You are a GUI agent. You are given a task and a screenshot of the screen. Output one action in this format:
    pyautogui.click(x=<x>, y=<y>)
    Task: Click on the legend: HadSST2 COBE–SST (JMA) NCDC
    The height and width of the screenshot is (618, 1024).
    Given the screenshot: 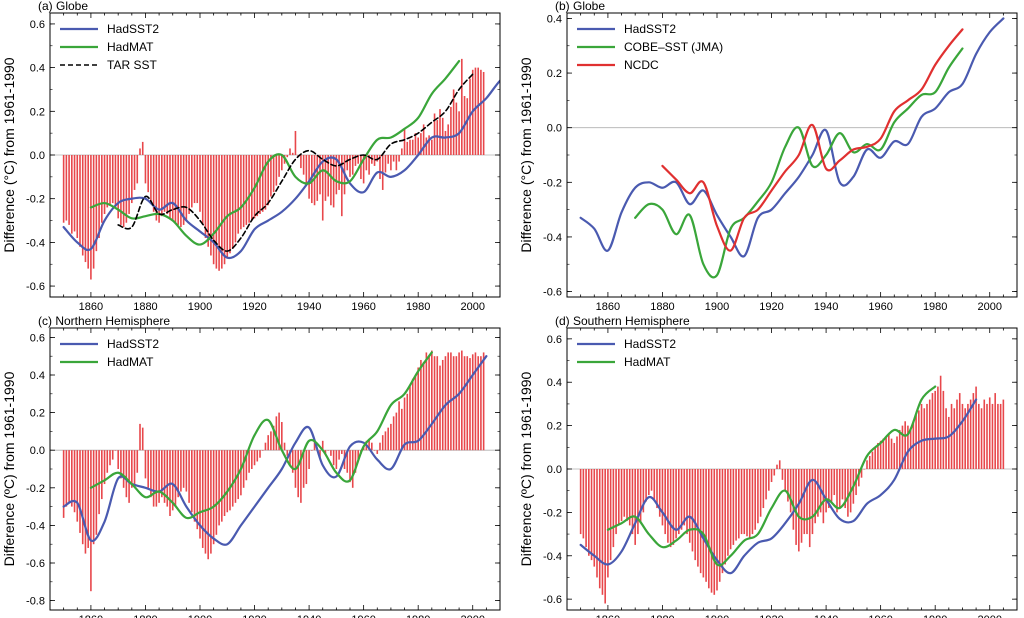 What is the action you would take?
    pyautogui.click(x=650, y=47)
    